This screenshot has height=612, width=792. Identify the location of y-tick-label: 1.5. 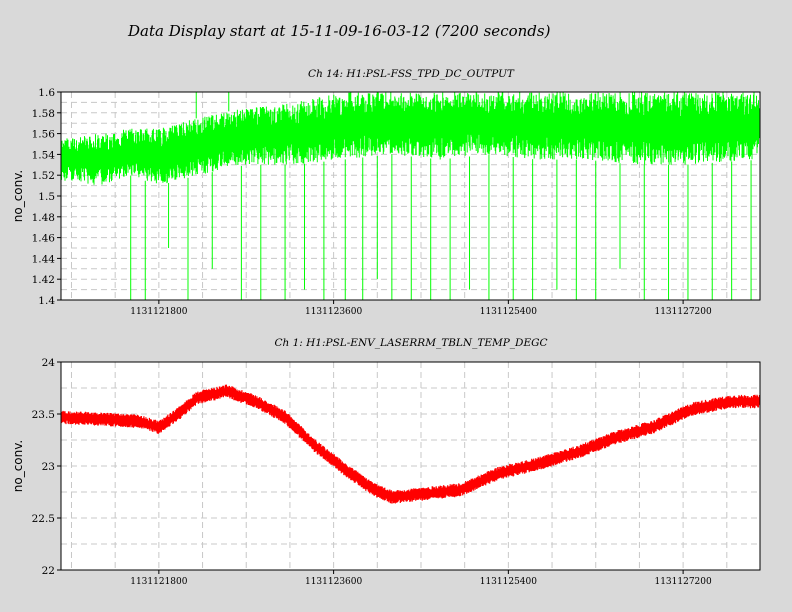
(46, 197).